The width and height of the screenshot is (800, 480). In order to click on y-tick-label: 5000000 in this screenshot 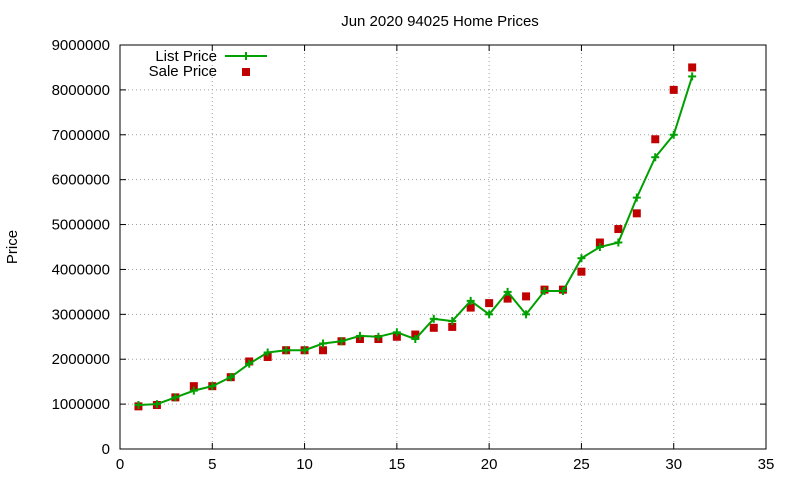, I will do `click(81, 225)`.